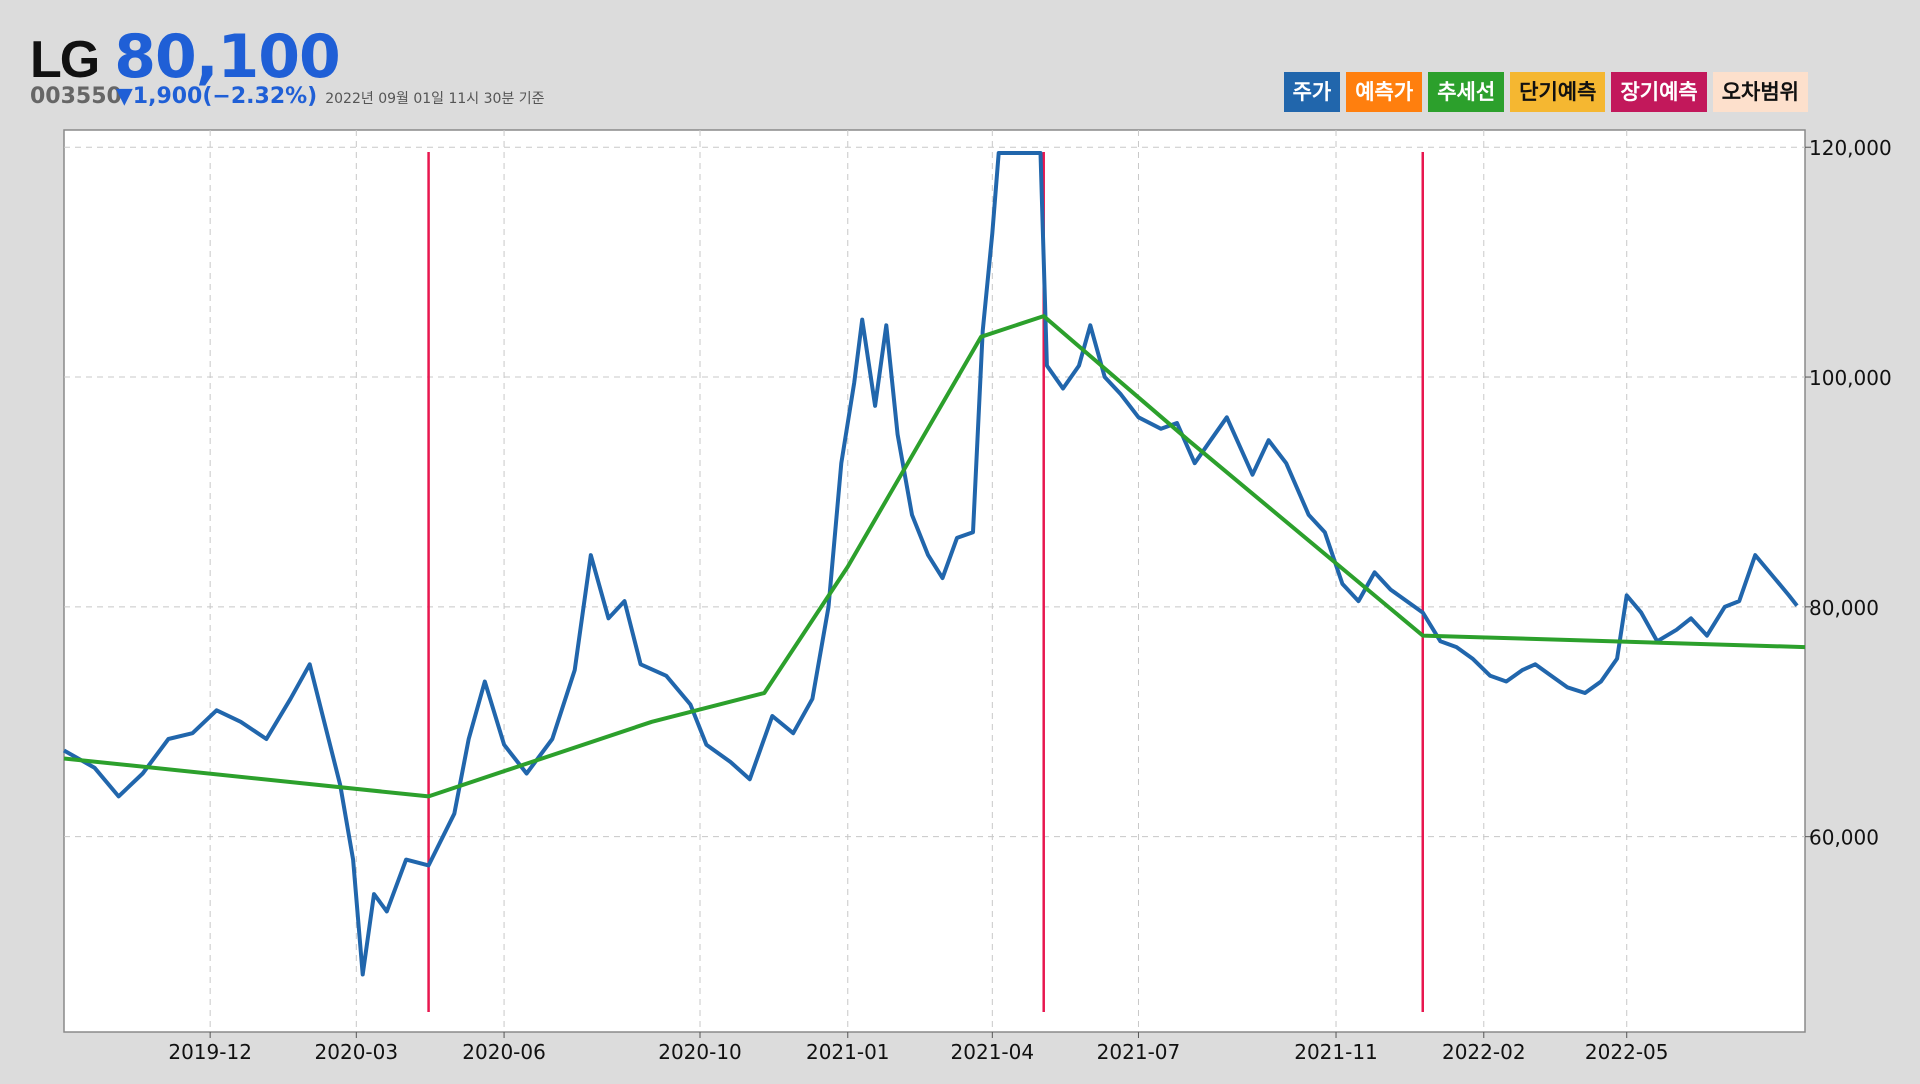 This screenshot has height=1084, width=1920. I want to click on y-tick-label: 100,000, so click(1850, 378).